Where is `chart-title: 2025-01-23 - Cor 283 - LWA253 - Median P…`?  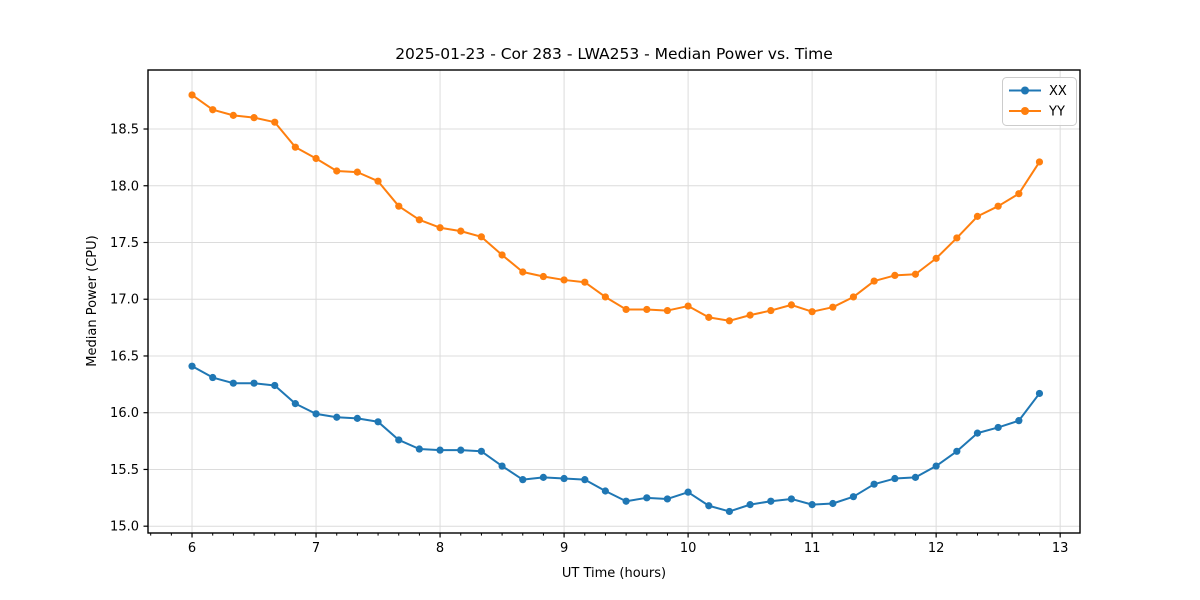
chart-title: 2025-01-23 - Cor 283 - LWA253 - Median P… is located at coordinates (614, 54).